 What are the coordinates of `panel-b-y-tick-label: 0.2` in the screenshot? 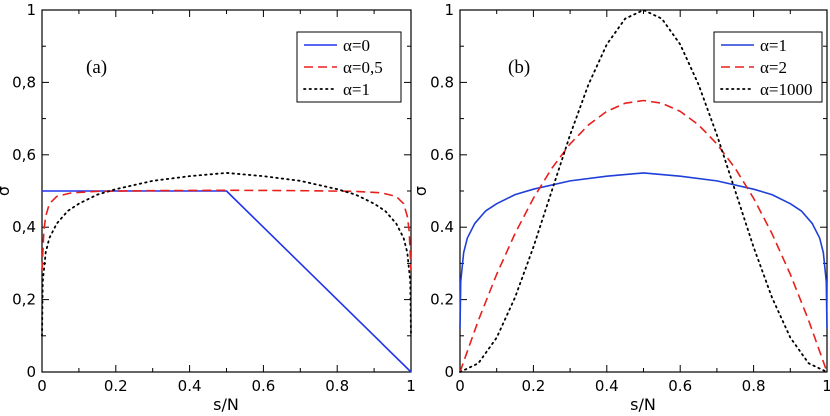 It's located at (442, 300).